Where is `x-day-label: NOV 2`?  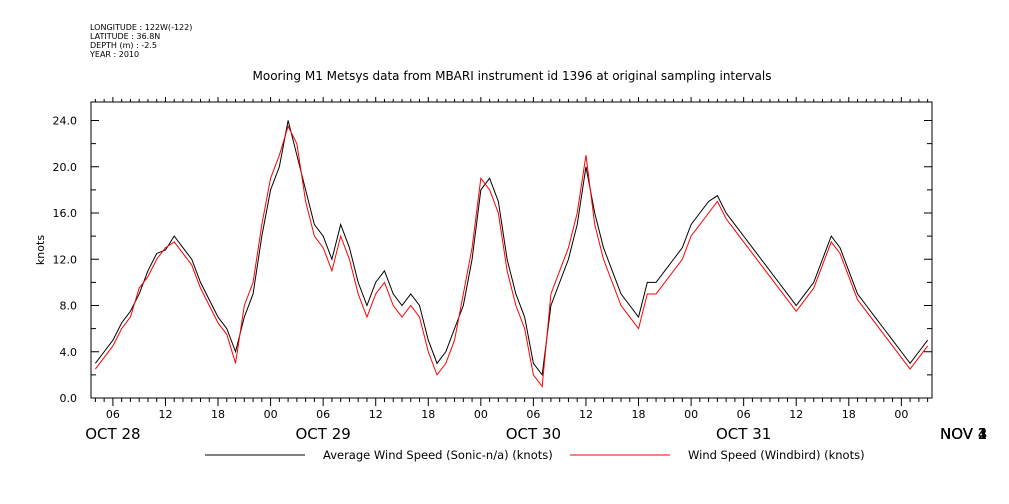 x-day-label: NOV 2 is located at coordinates (963, 434).